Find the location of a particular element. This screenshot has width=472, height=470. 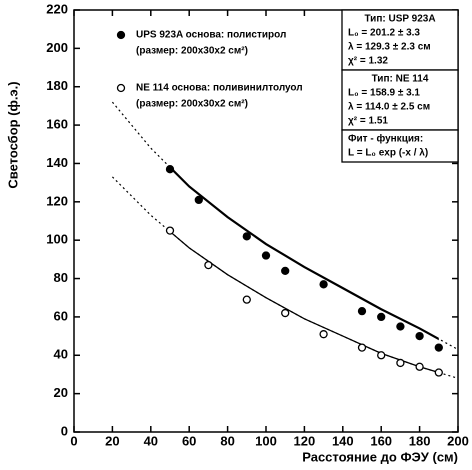

y-tick-label: 100 is located at coordinates (57, 239).